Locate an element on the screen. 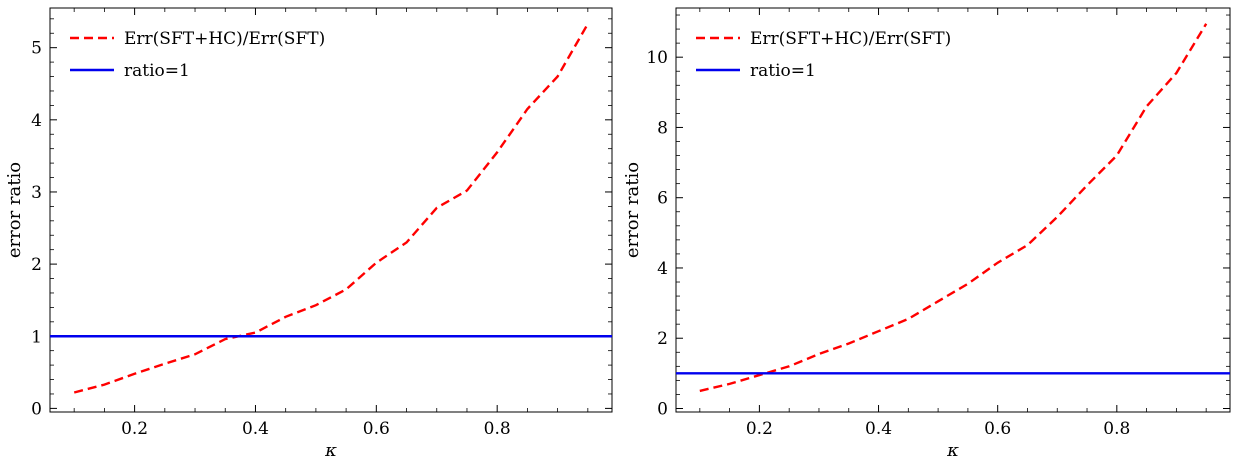 The image size is (1233, 458). y-tick-label: 3 is located at coordinates (36, 193).